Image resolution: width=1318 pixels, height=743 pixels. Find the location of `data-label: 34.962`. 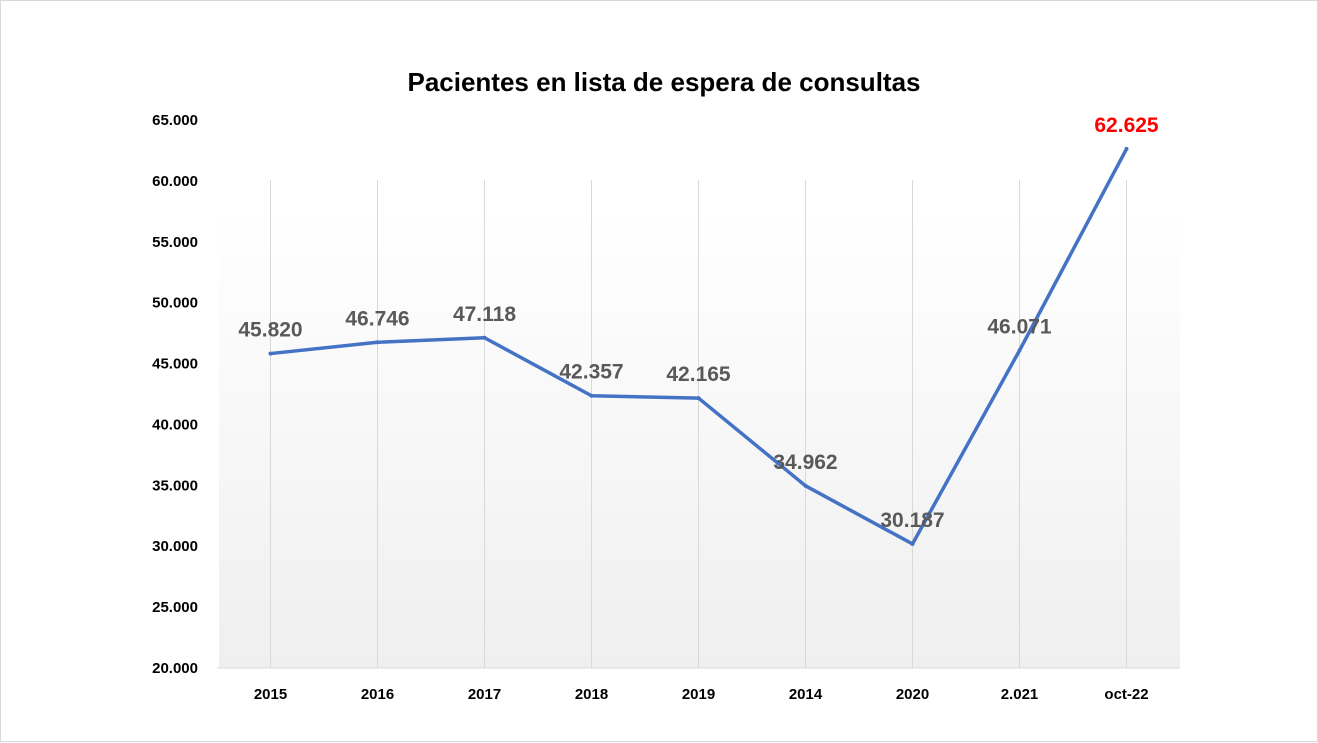

data-label: 34.962 is located at coordinates (805, 462).